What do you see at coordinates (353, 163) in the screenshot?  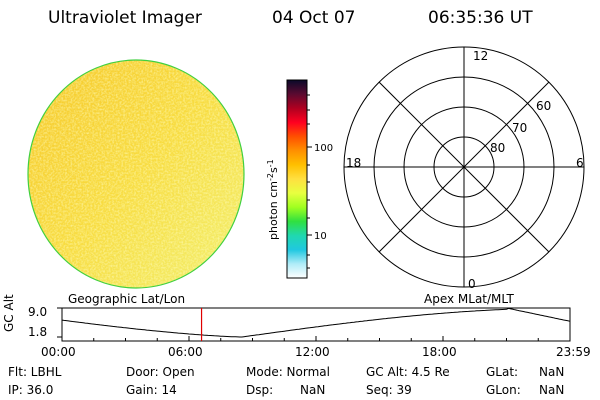 I see `mlt-label-18: 18` at bounding box center [353, 163].